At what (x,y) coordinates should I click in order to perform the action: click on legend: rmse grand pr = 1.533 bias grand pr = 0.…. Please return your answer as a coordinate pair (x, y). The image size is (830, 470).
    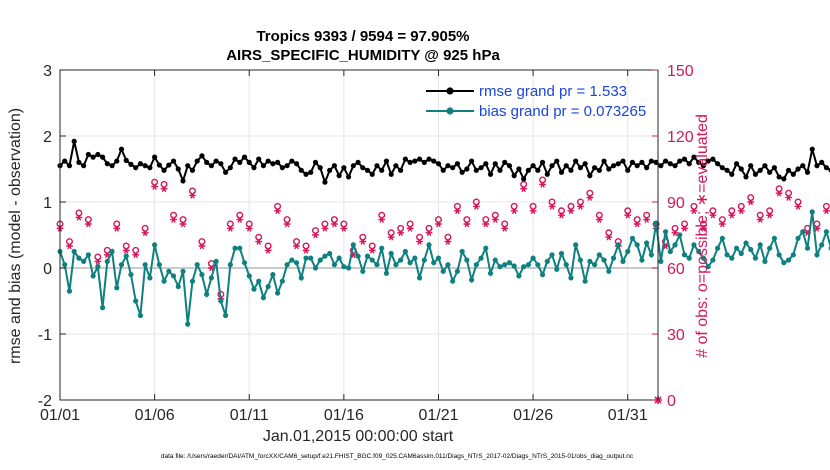
    Looking at the image, I should click on (536, 101).